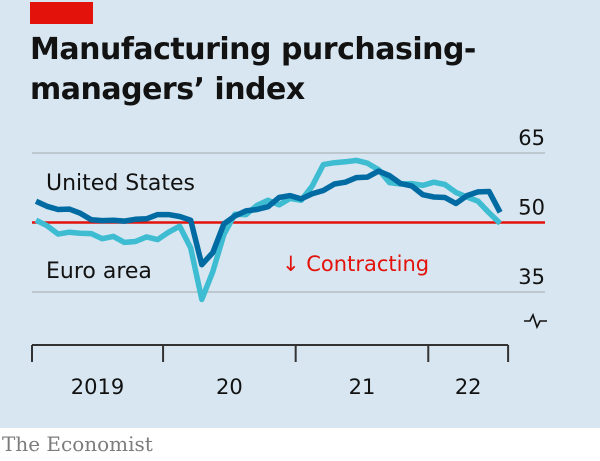 The image size is (600, 461). What do you see at coordinates (97, 387) in the screenshot?
I see `x-tick-label: 2019` at bounding box center [97, 387].